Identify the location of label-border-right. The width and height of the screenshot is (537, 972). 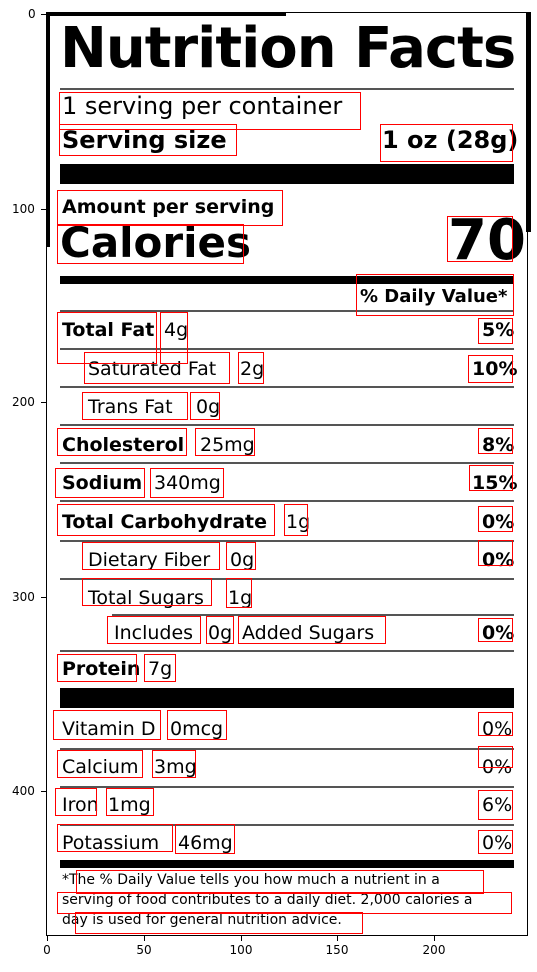
(528, 122).